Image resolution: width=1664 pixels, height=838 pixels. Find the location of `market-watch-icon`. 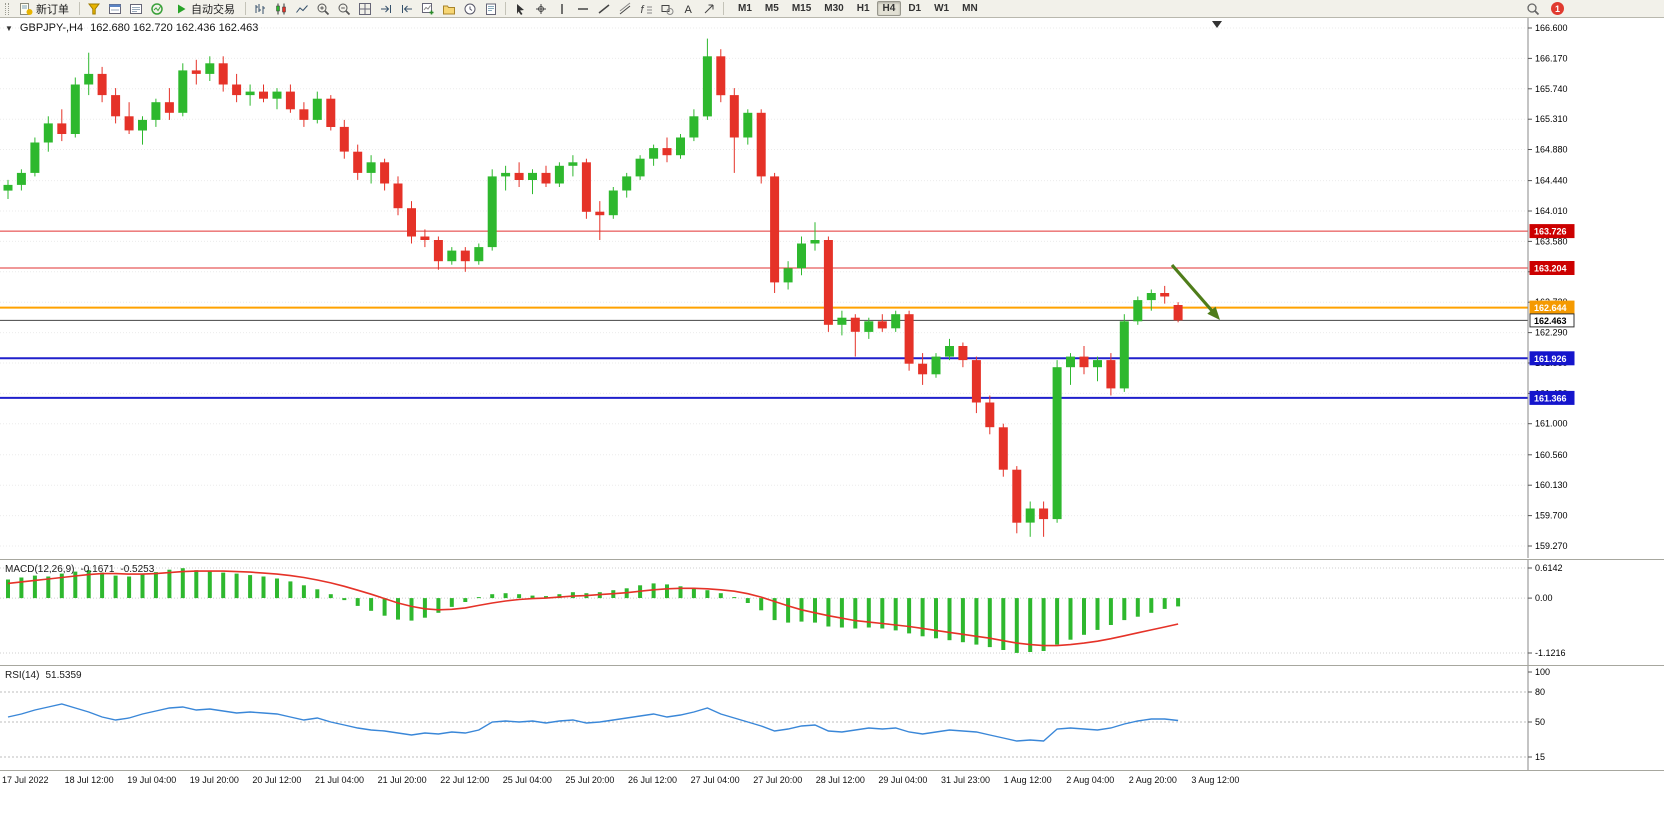

market-watch-icon is located at coordinates (115, 9).